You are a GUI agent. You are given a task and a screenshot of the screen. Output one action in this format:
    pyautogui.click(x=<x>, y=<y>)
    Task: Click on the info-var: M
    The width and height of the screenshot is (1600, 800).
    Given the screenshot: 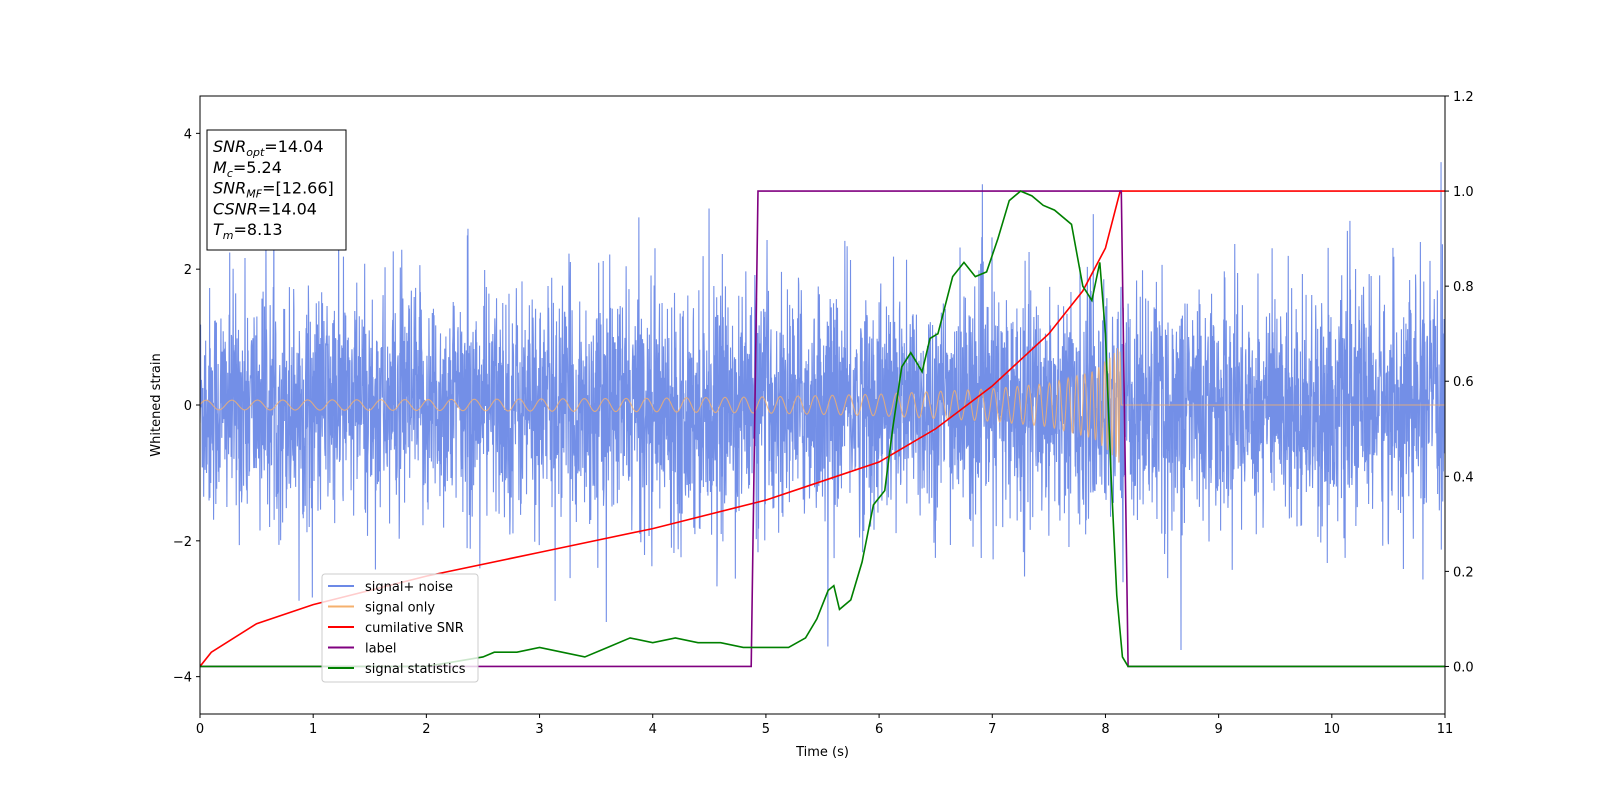 What is the action you would take?
    pyautogui.click(x=220, y=167)
    